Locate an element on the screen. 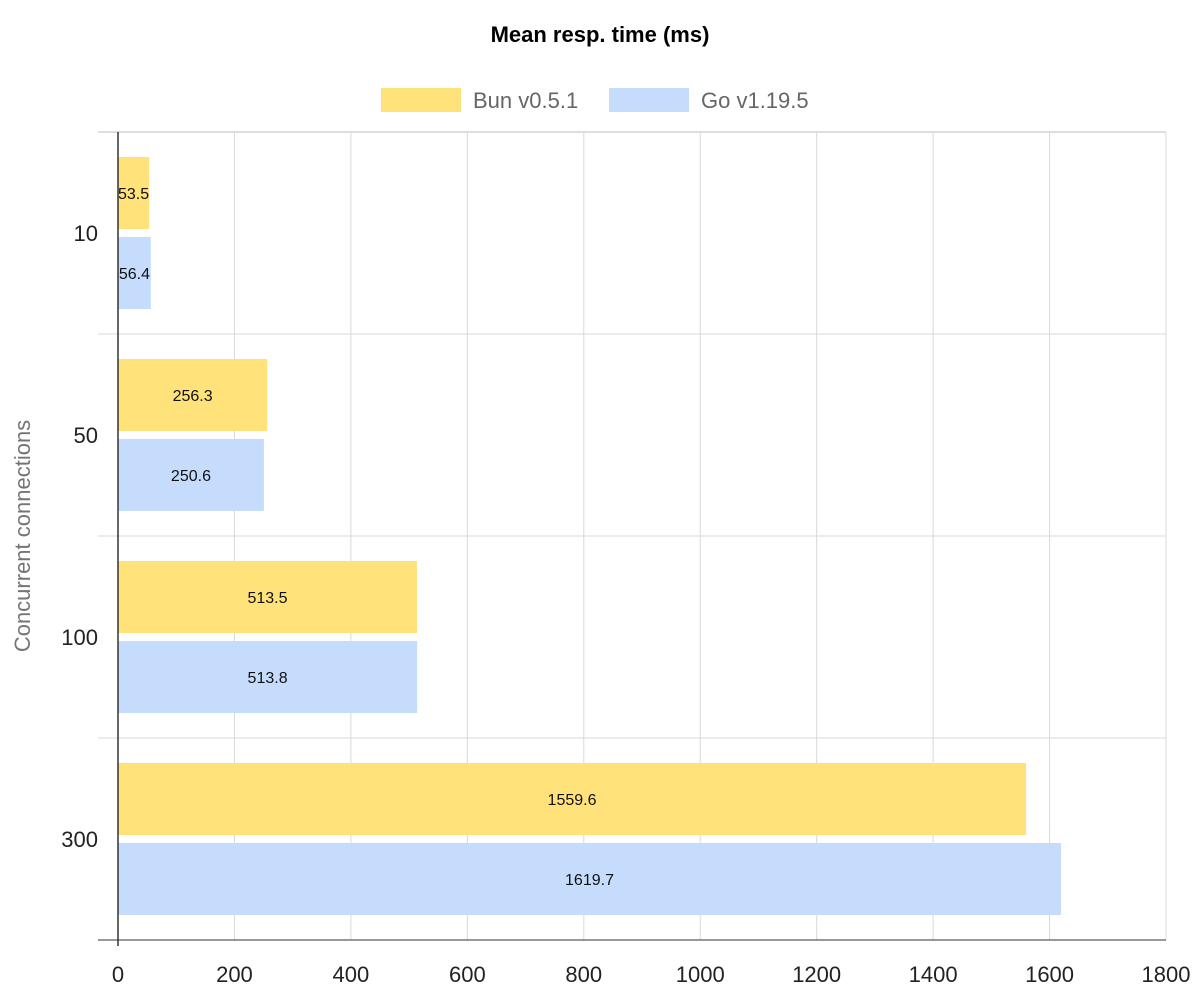 Image resolution: width=1200 pixels, height=1000 pixels. data-label-go-v1-19-5-50: 250.6 is located at coordinates (191, 476).